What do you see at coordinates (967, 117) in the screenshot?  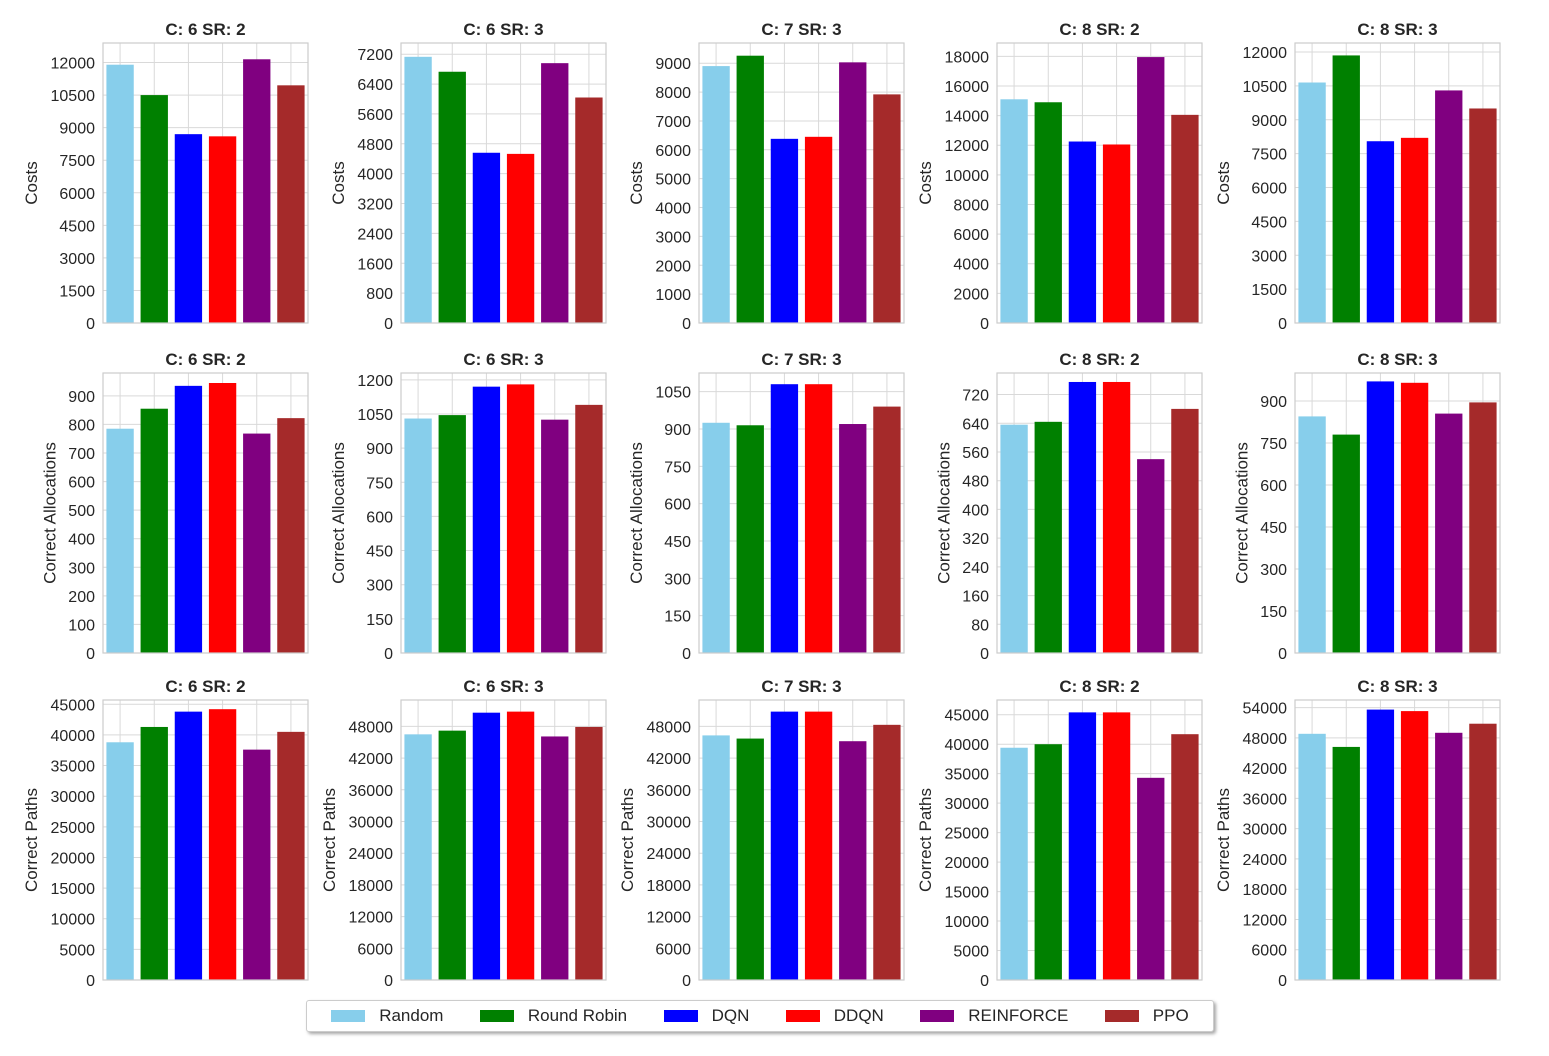 I see `y-tick-label: 14000` at bounding box center [967, 117].